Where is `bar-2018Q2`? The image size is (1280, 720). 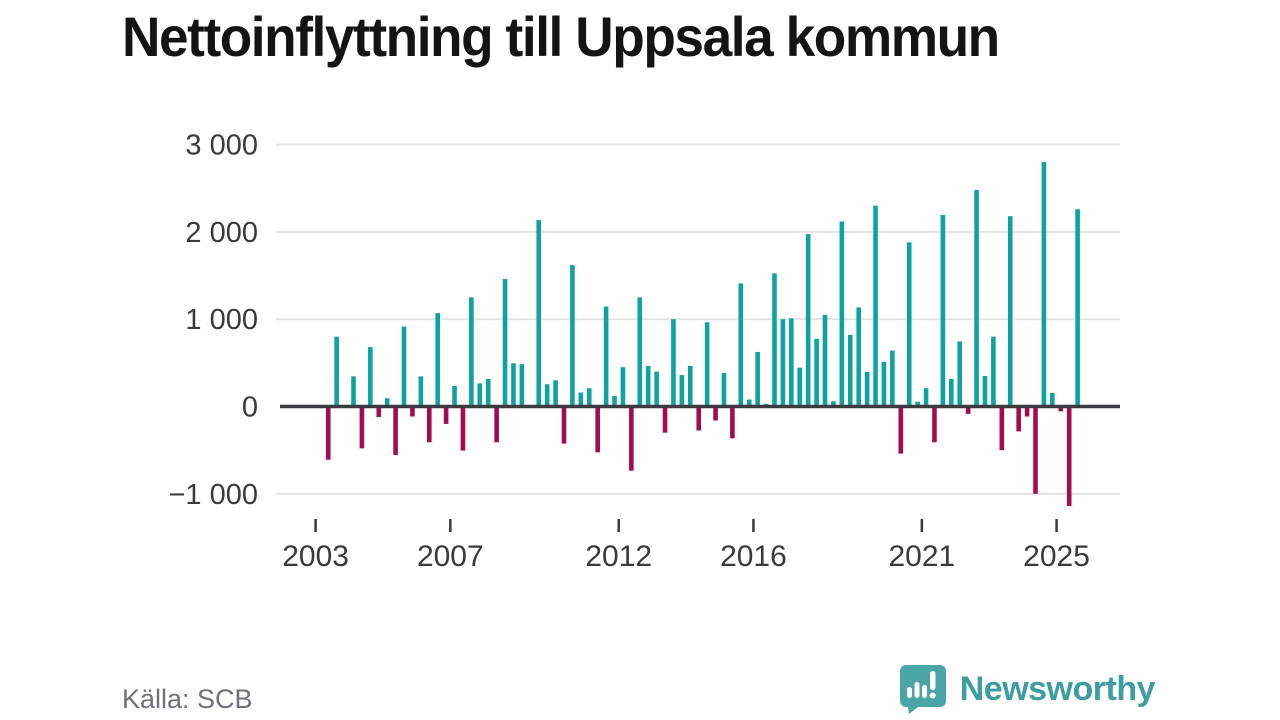
bar-2018Q2 is located at coordinates (833, 404).